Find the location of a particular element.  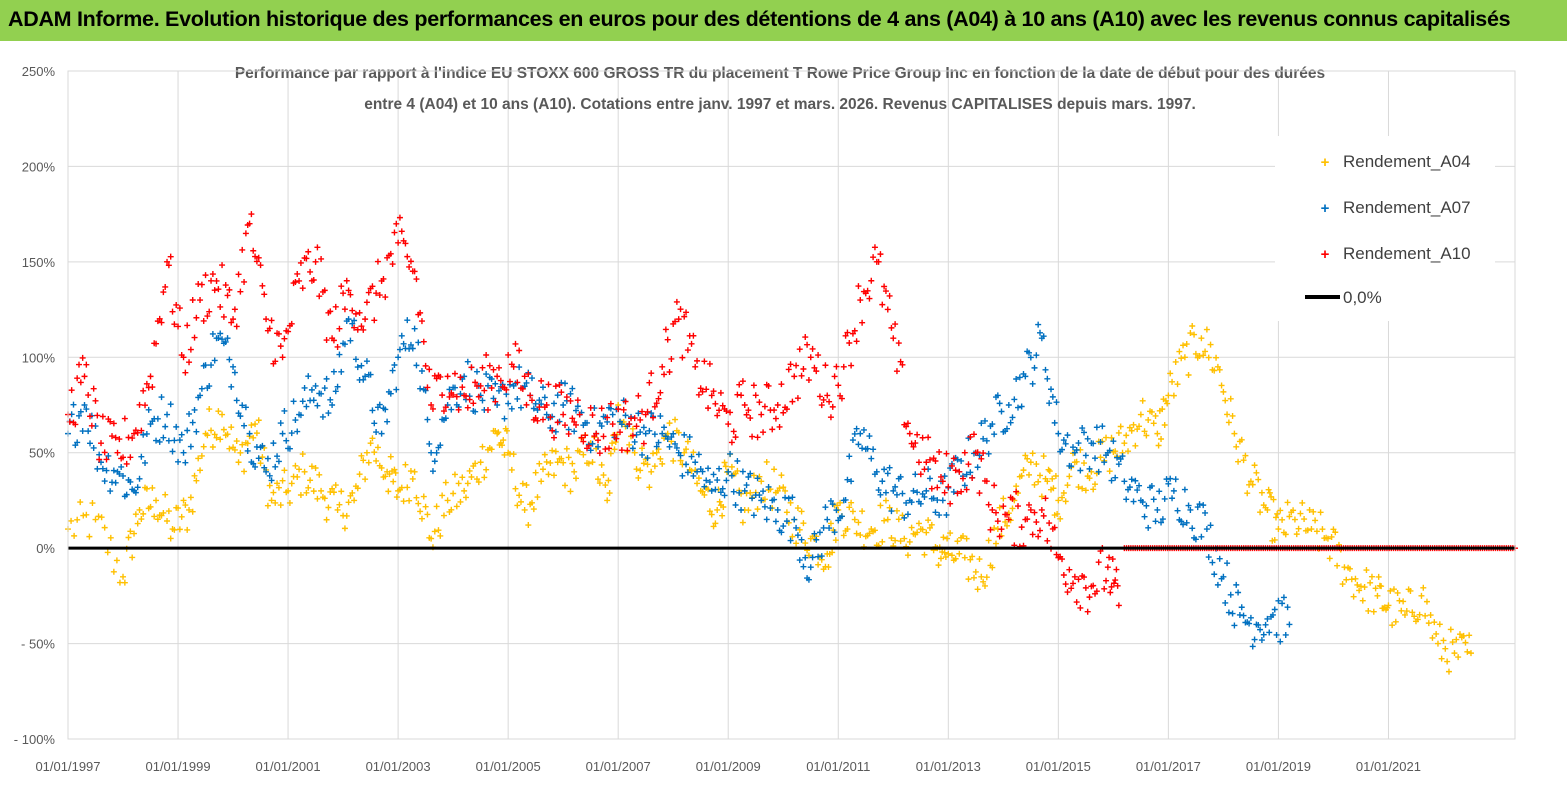

y-axis-ticks: - 100%- 50%0%50%100%150%200%250% is located at coordinates (35, 405).